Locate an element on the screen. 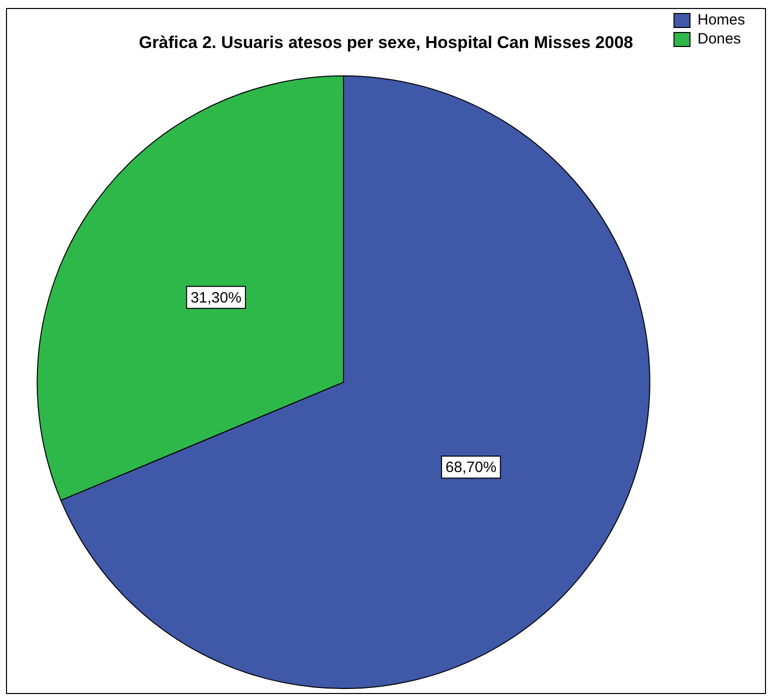  data-label: 31,30% is located at coordinates (216, 297).